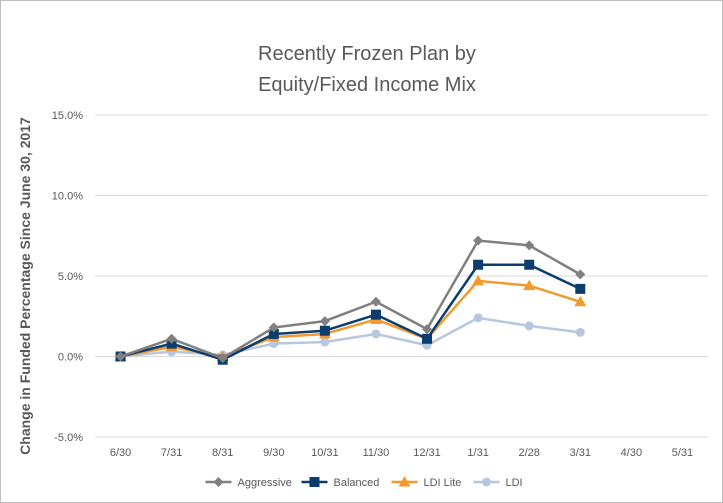  What do you see at coordinates (273, 453) in the screenshot?
I see `x-tick-label: 9/30` at bounding box center [273, 453].